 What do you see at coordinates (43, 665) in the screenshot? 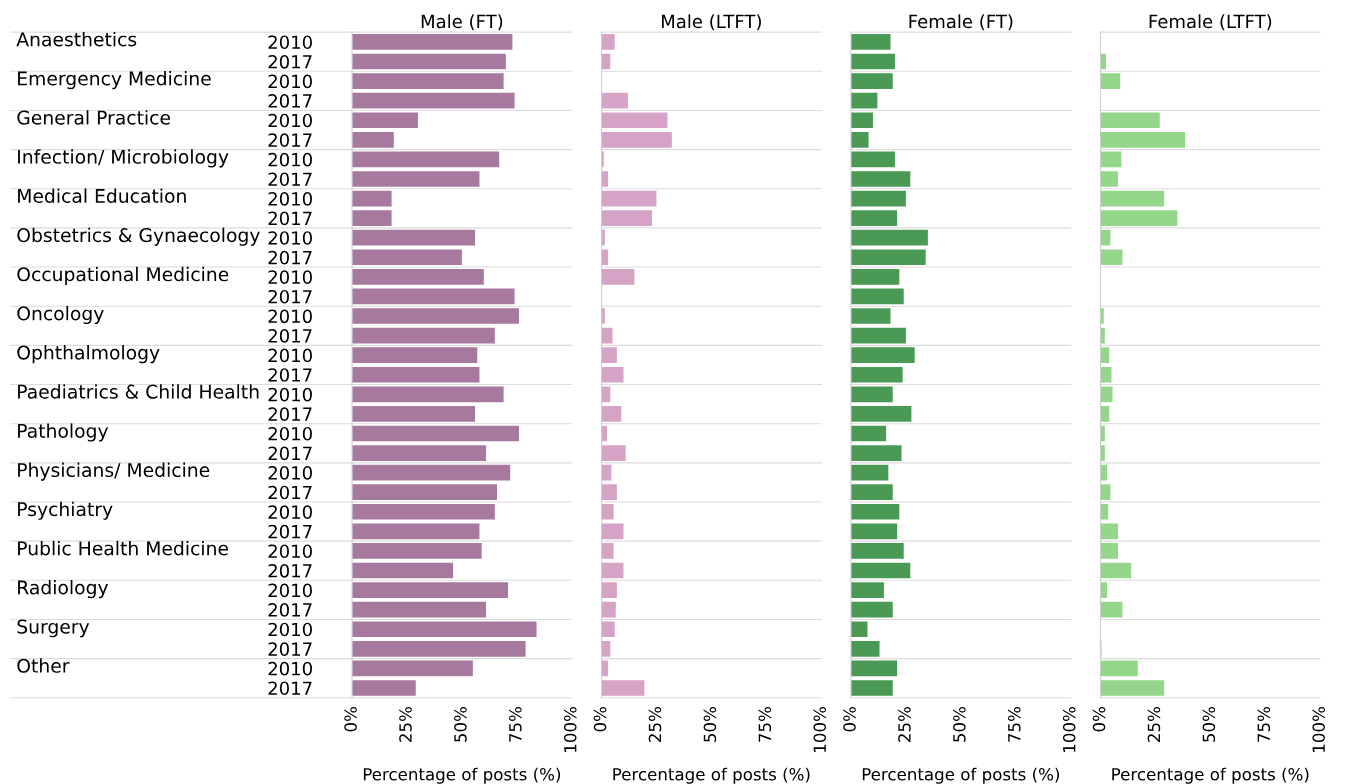
I see `text: Other` at bounding box center [43, 665].